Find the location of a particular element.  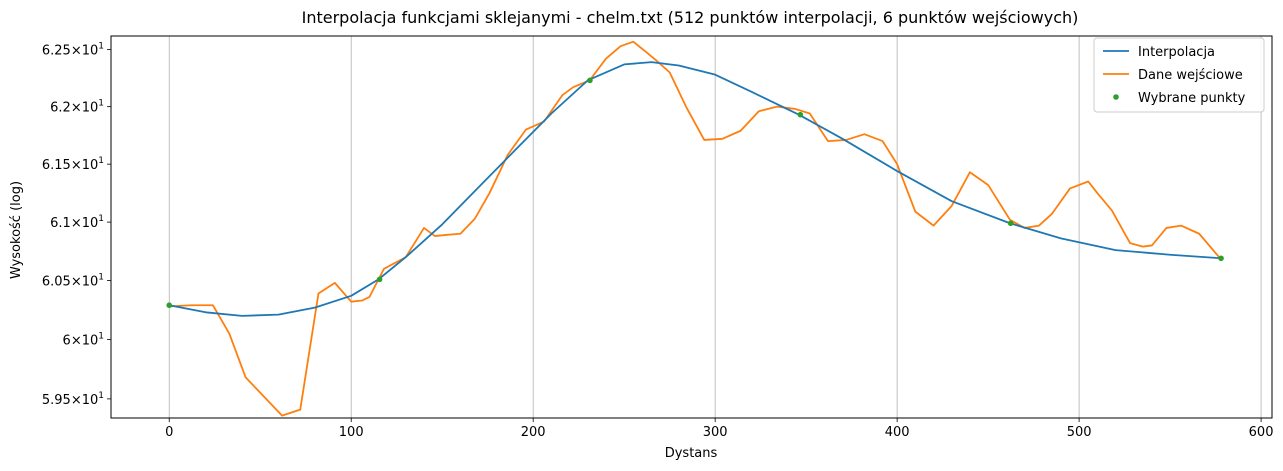

legend: Interpolacja Dane wejściowe Wybrane punkty is located at coordinates (1179, 75).